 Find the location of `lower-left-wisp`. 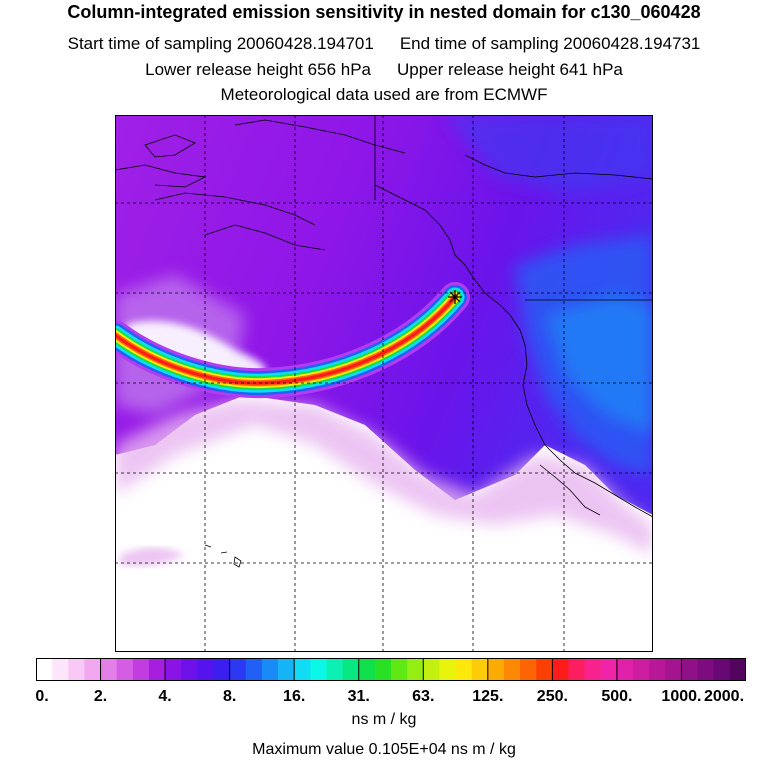

lower-left-wisp is located at coordinates (152, 557).